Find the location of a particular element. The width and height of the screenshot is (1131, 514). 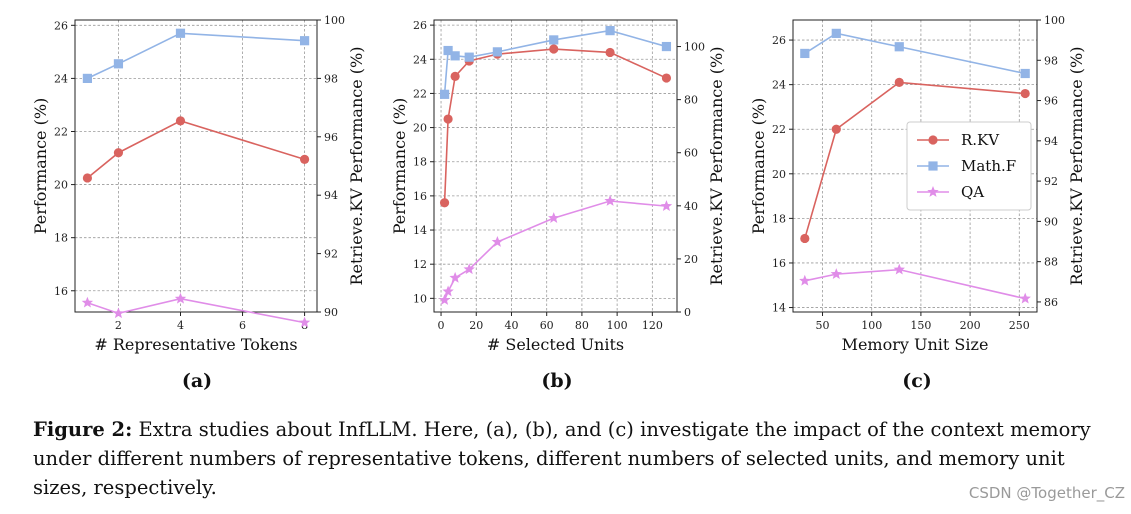

legend-label-mathf: Math.F is located at coordinates (988, 166).